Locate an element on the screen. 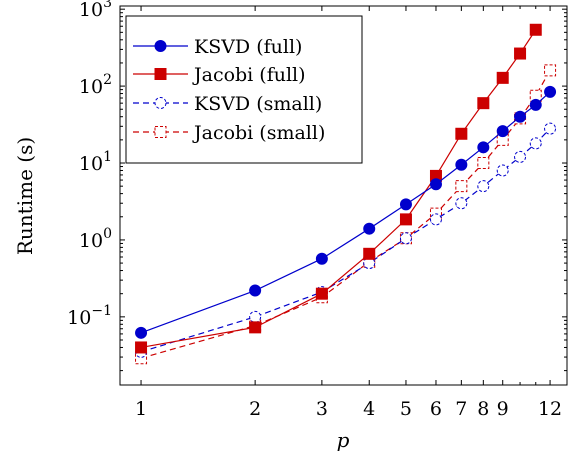 The height and width of the screenshot is (454, 573). x-tick-label: 9 is located at coordinates (503, 409).